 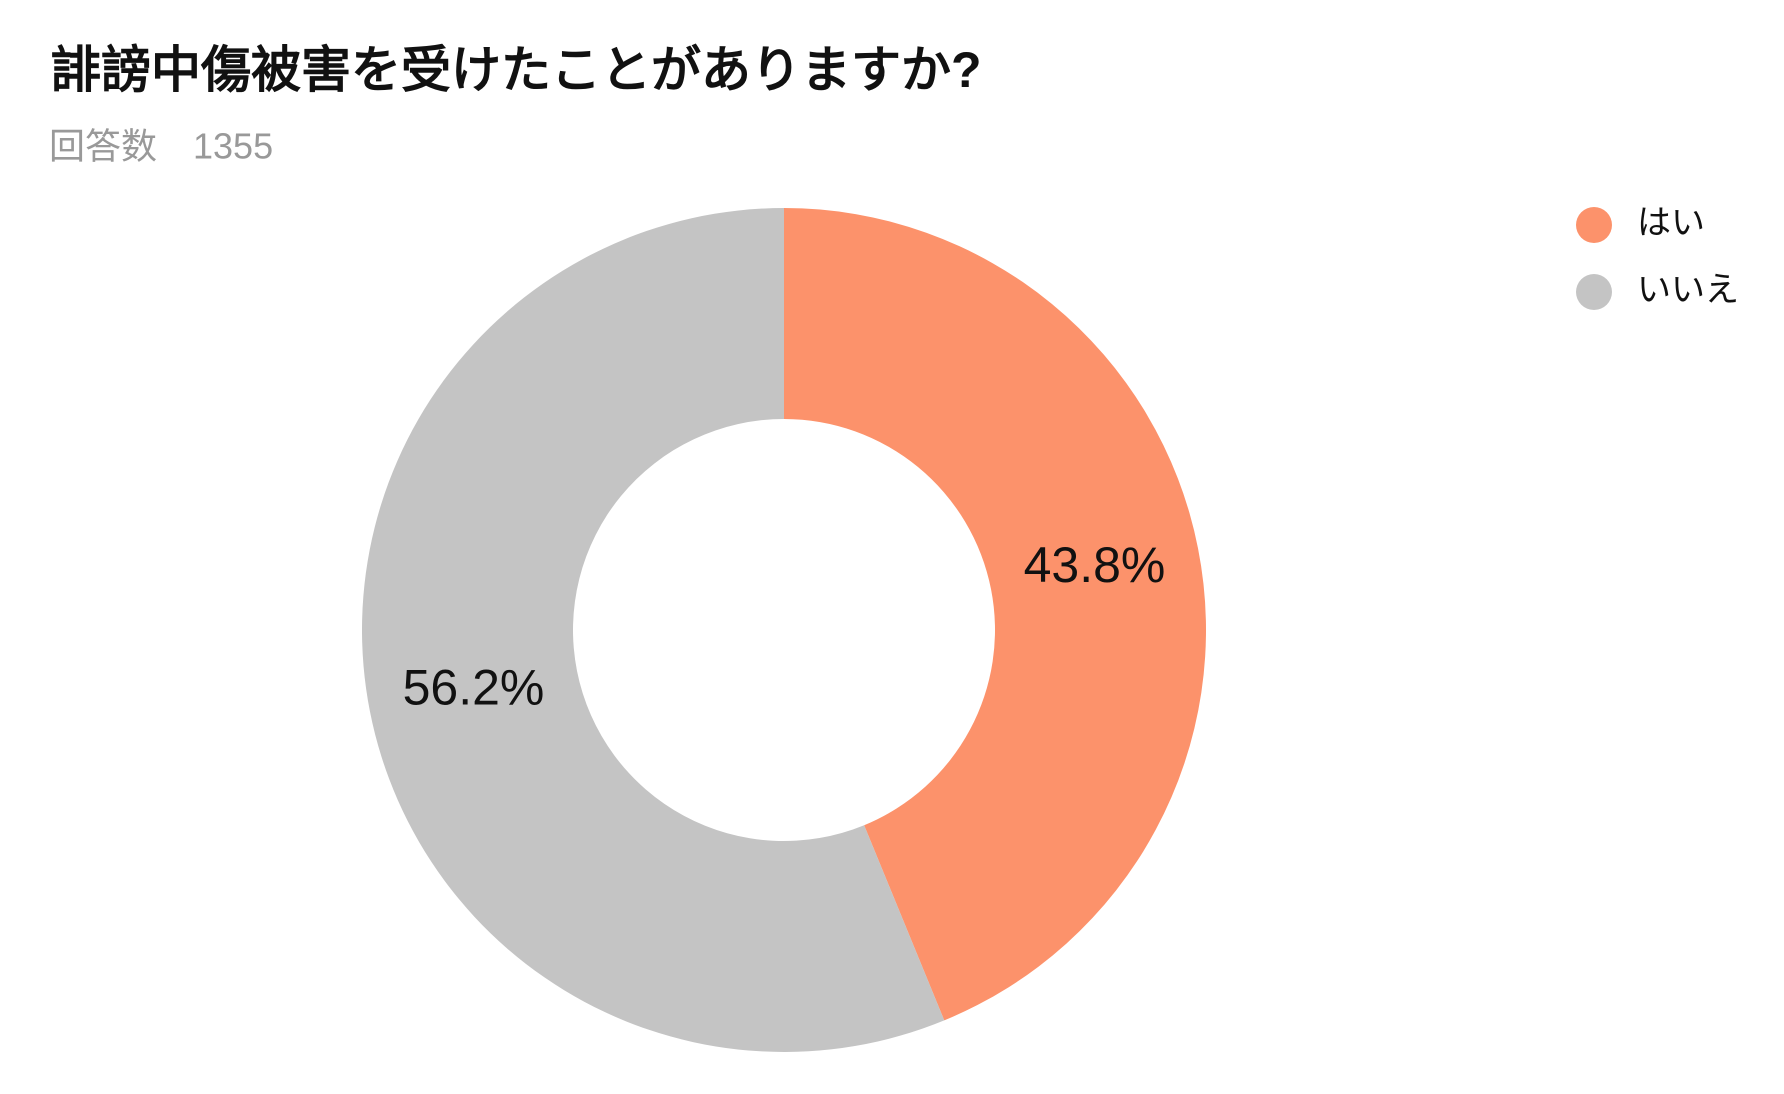 What do you see at coordinates (1688, 290) in the screenshot?
I see `legend-label: いいえ` at bounding box center [1688, 290].